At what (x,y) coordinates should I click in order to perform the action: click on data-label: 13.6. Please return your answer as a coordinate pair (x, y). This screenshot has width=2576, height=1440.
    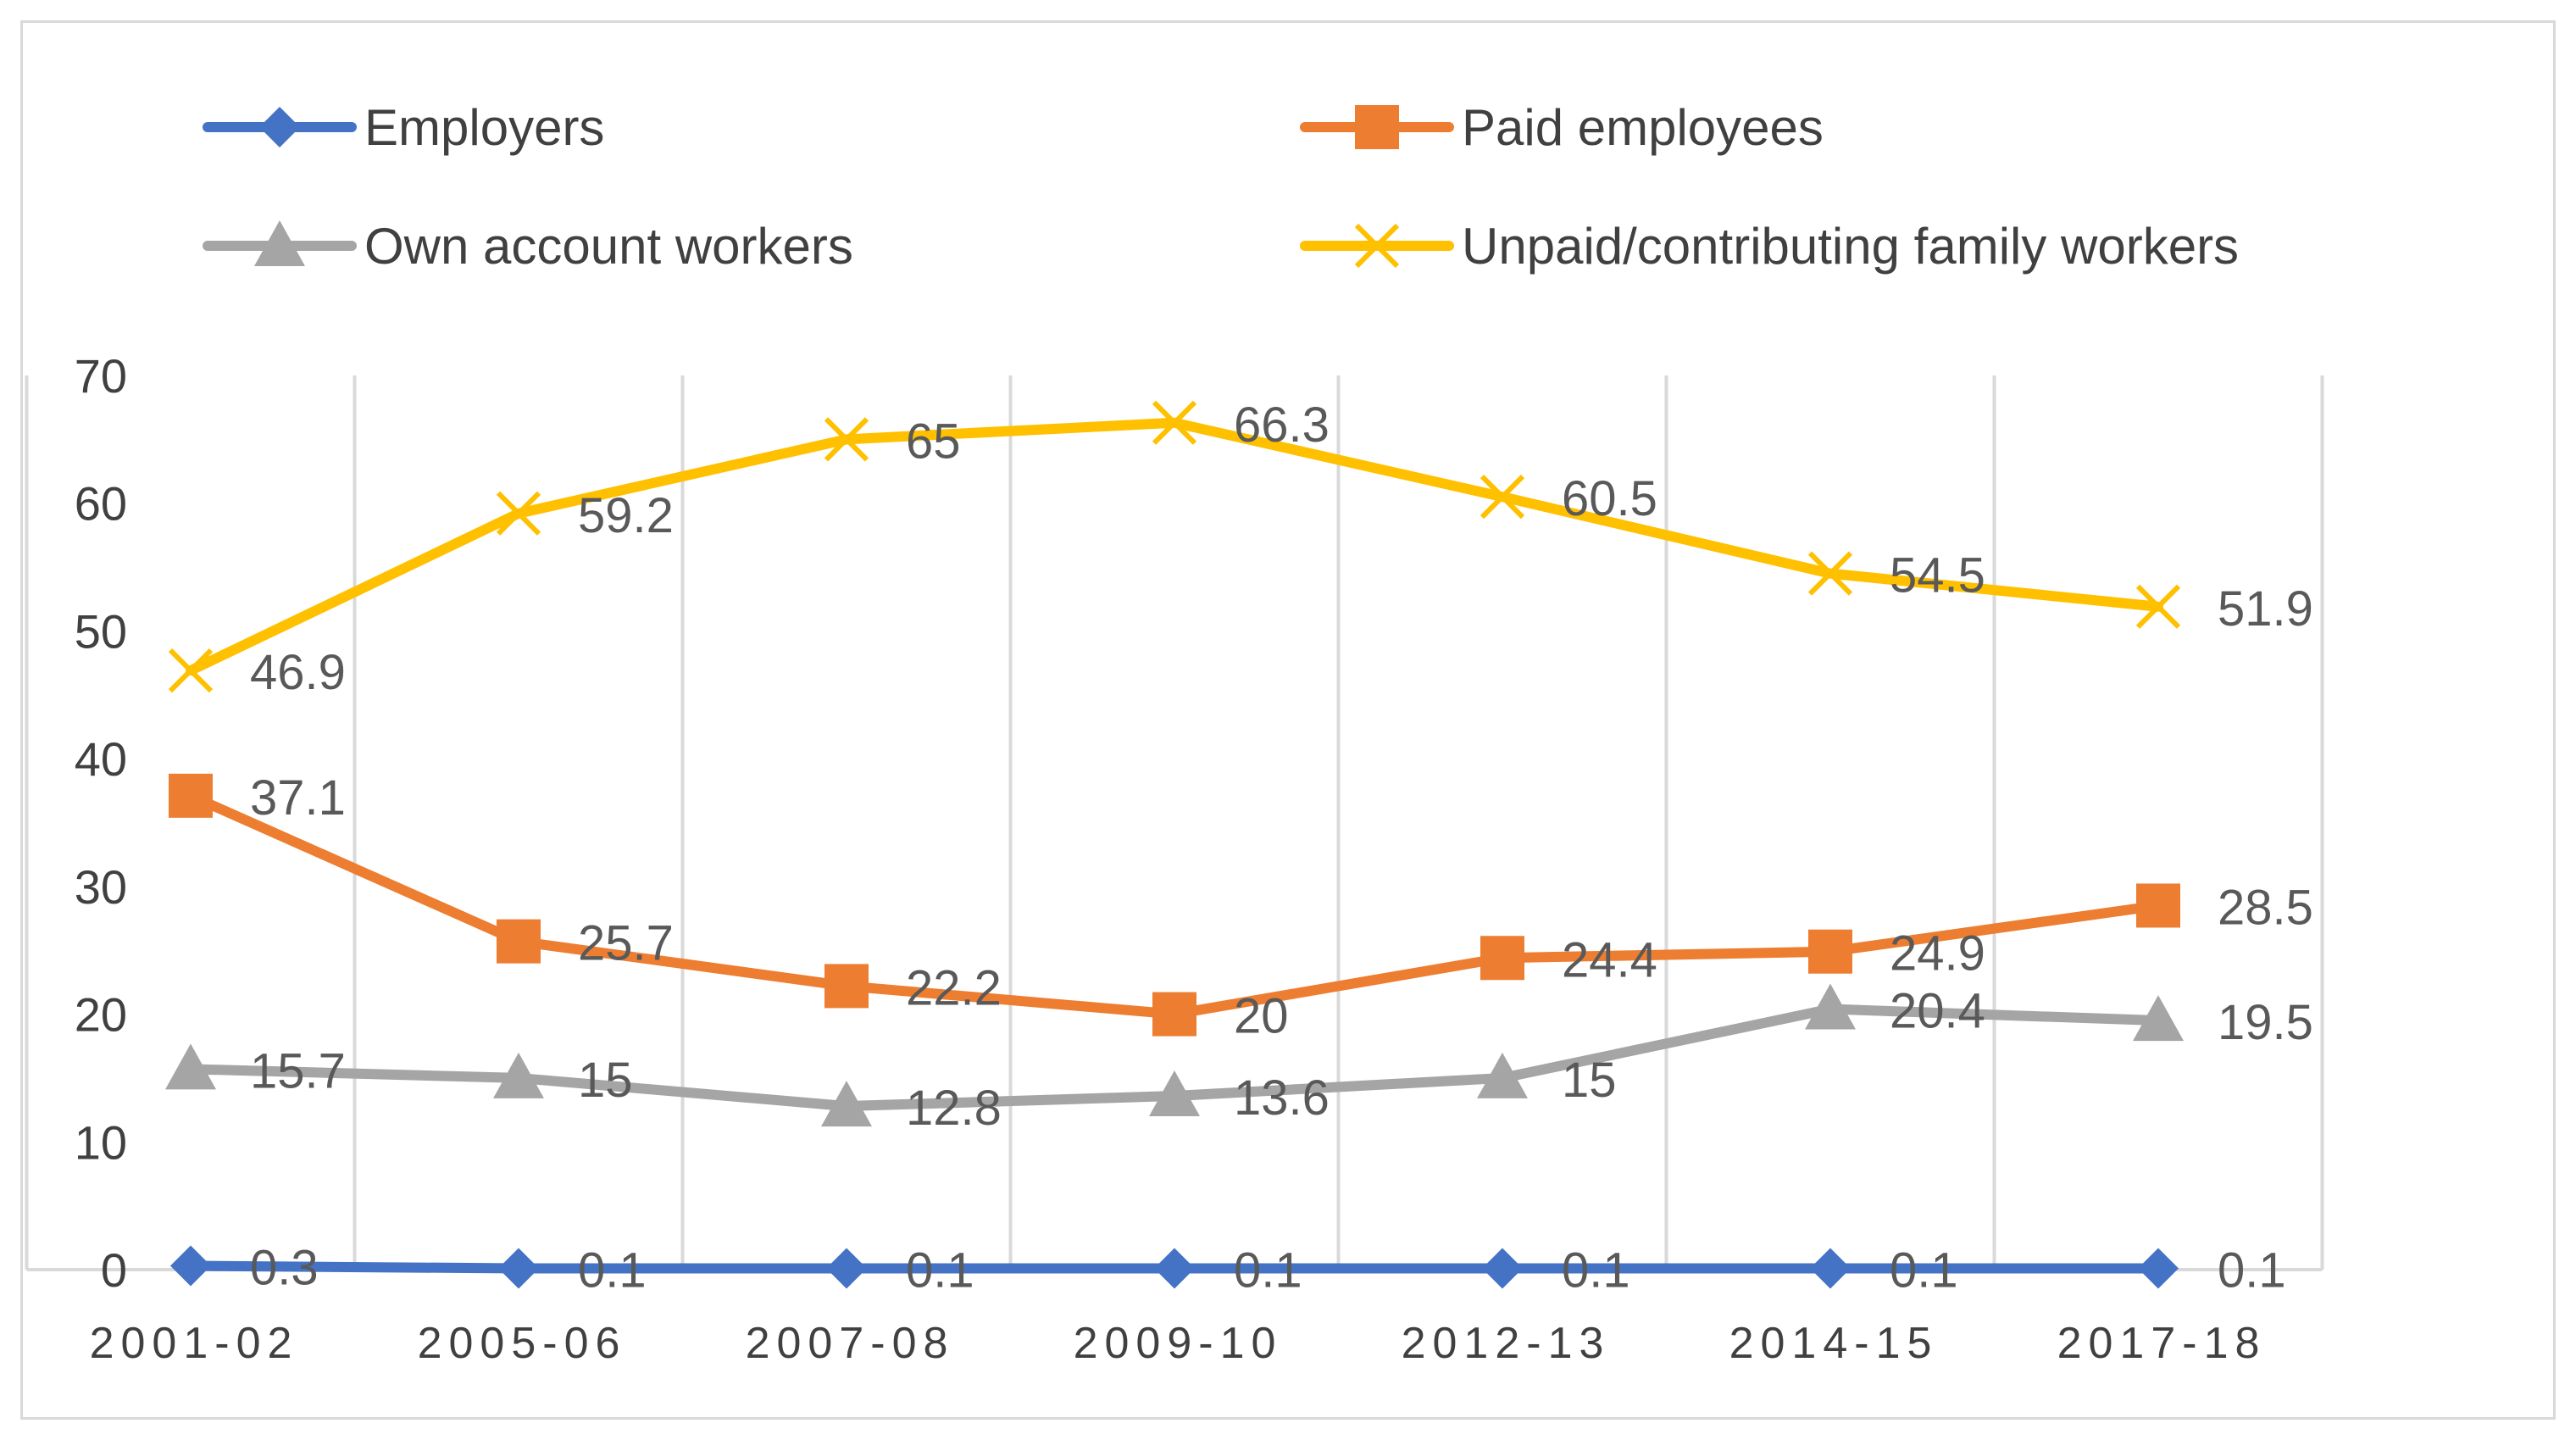
    Looking at the image, I should click on (1282, 1098).